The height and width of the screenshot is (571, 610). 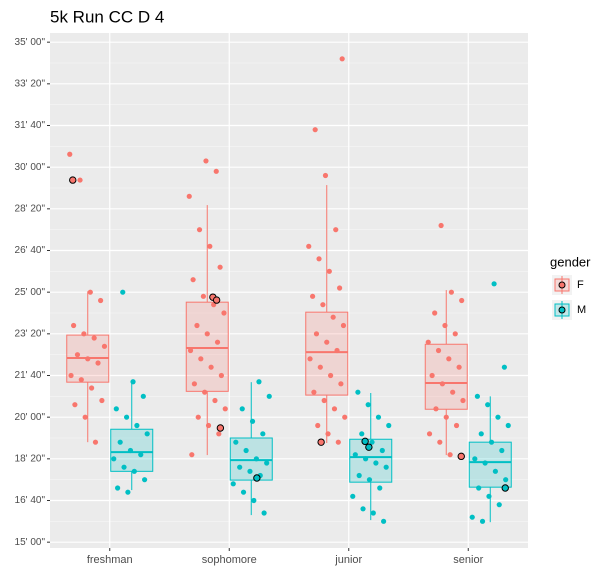 What do you see at coordinates (30, 375) in the screenshot?
I see `y-tick-label: 21' 40"` at bounding box center [30, 375].